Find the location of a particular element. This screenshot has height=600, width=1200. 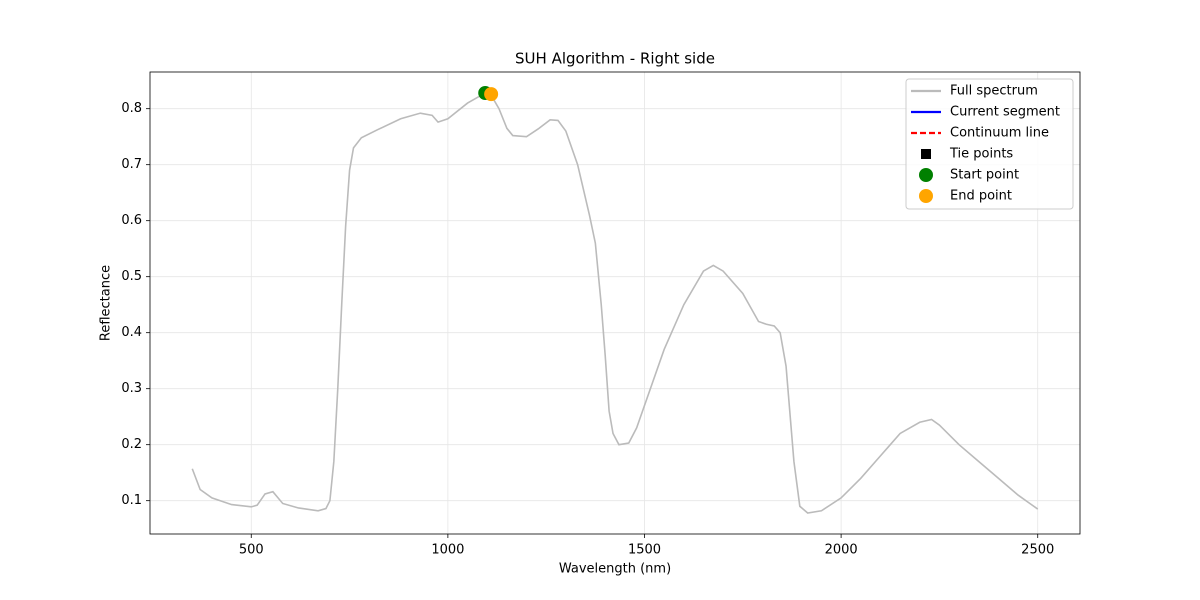

x-tick-label: 1500 is located at coordinates (644, 550).